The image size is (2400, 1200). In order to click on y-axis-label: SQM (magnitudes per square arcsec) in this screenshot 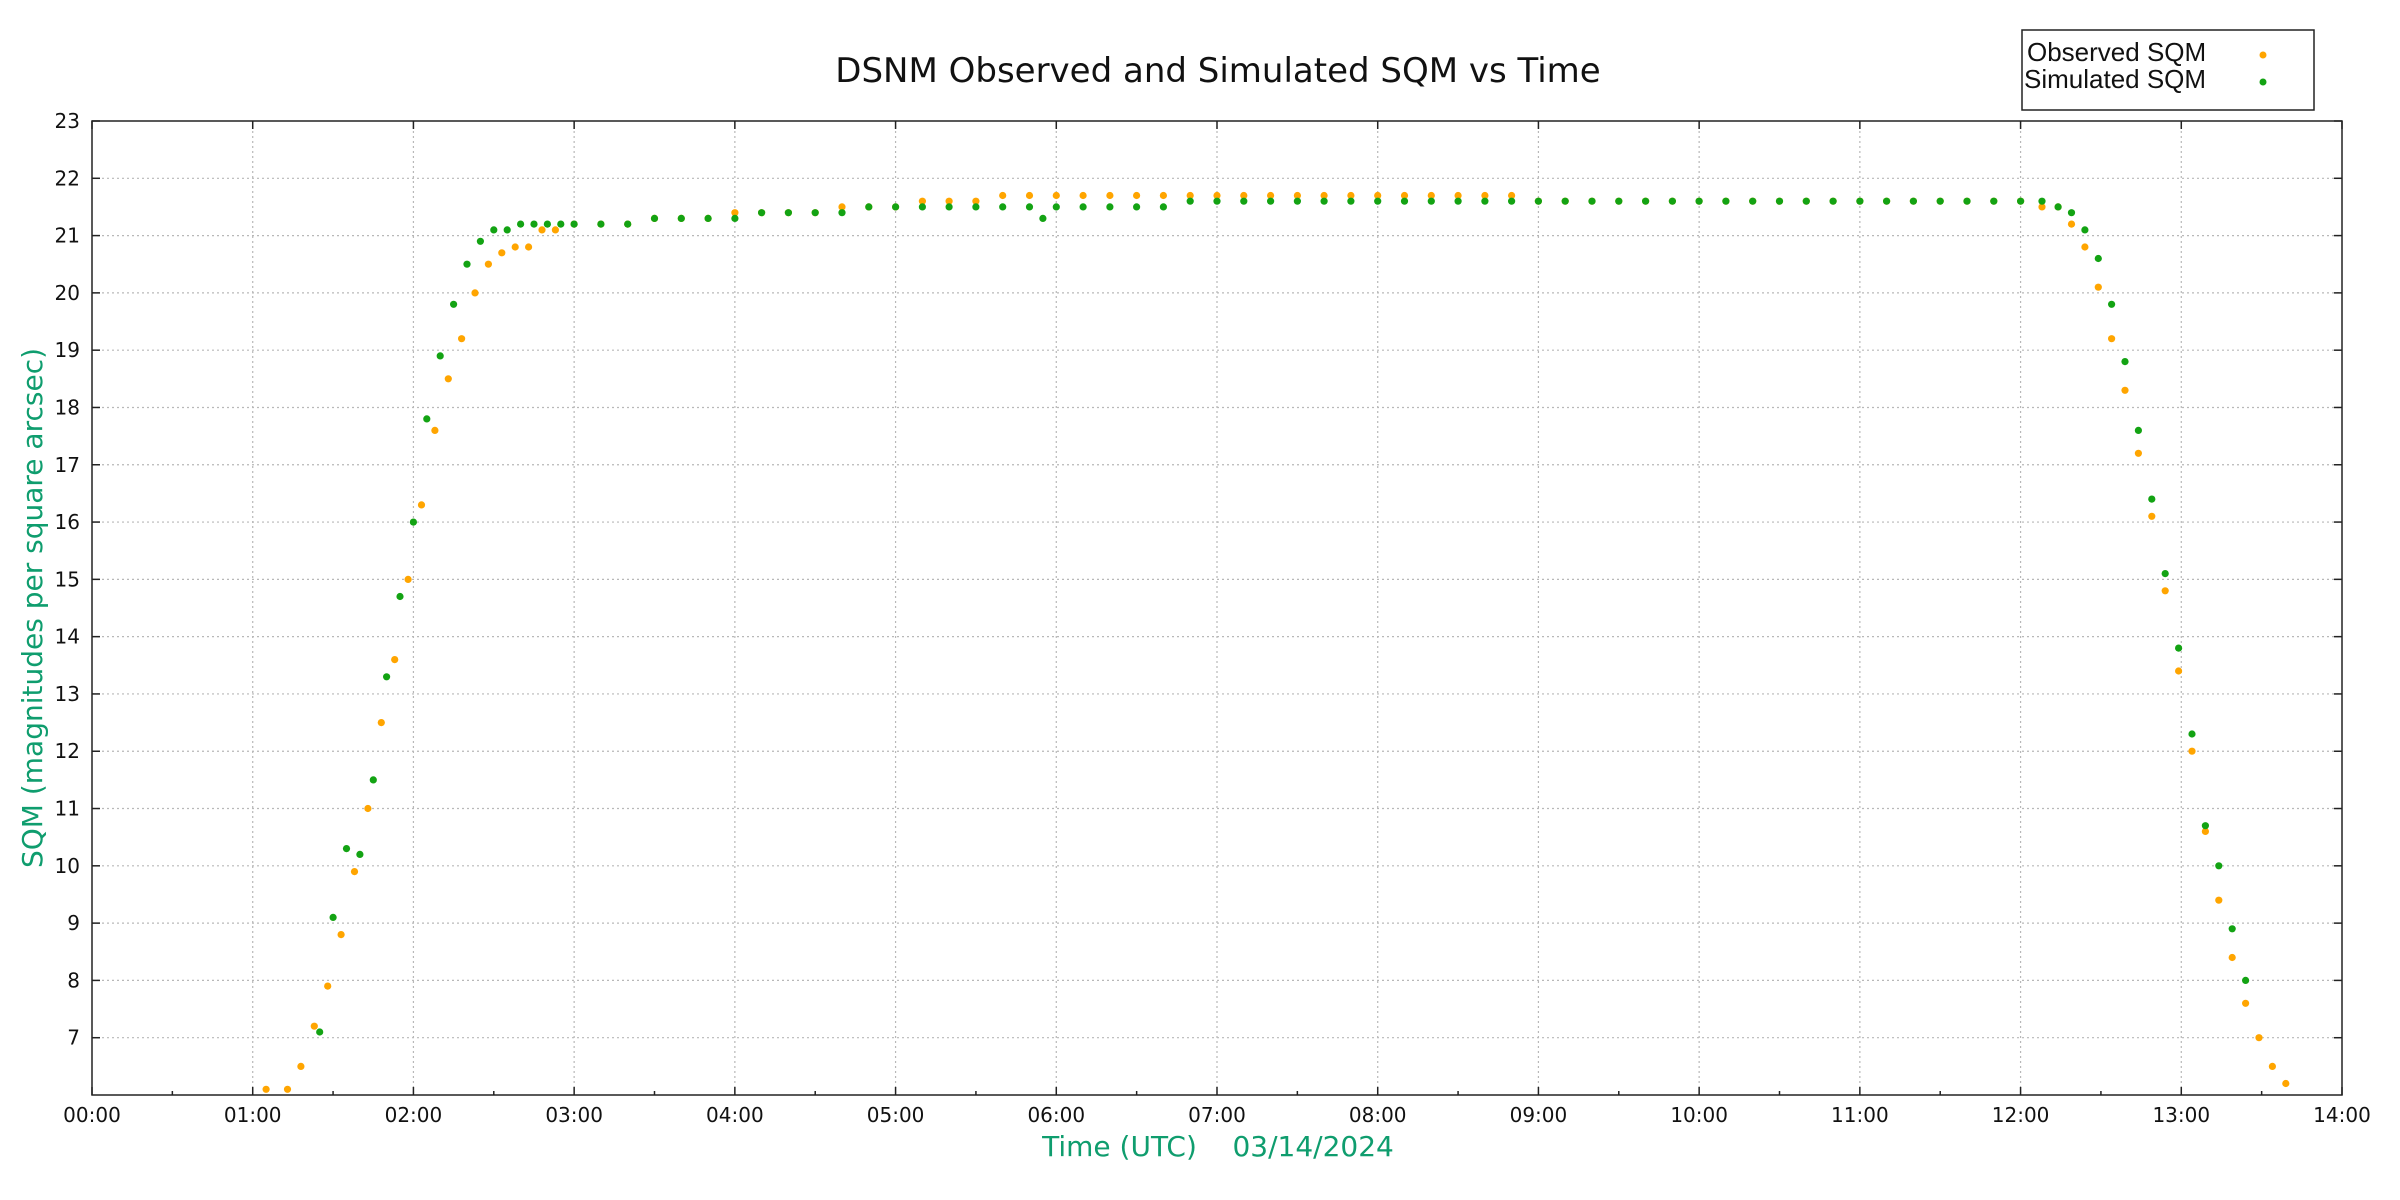, I will do `click(32, 608)`.